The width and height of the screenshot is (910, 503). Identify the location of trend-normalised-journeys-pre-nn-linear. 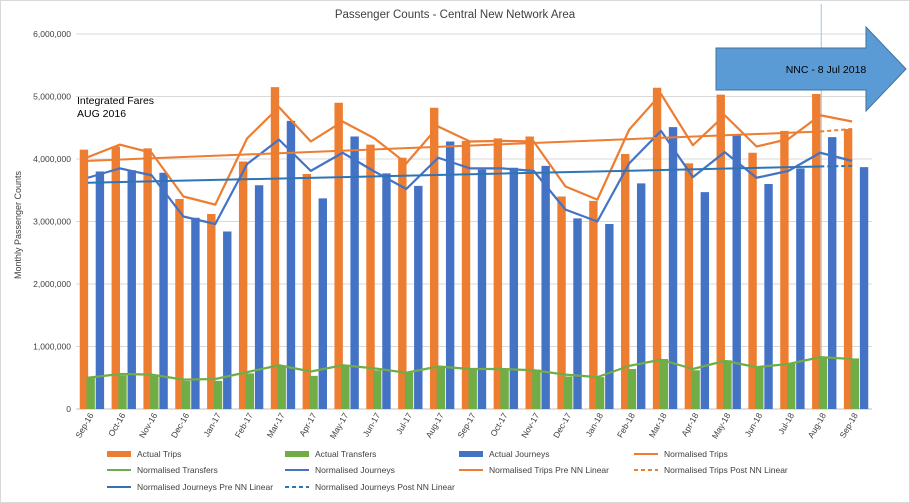
(454, 174).